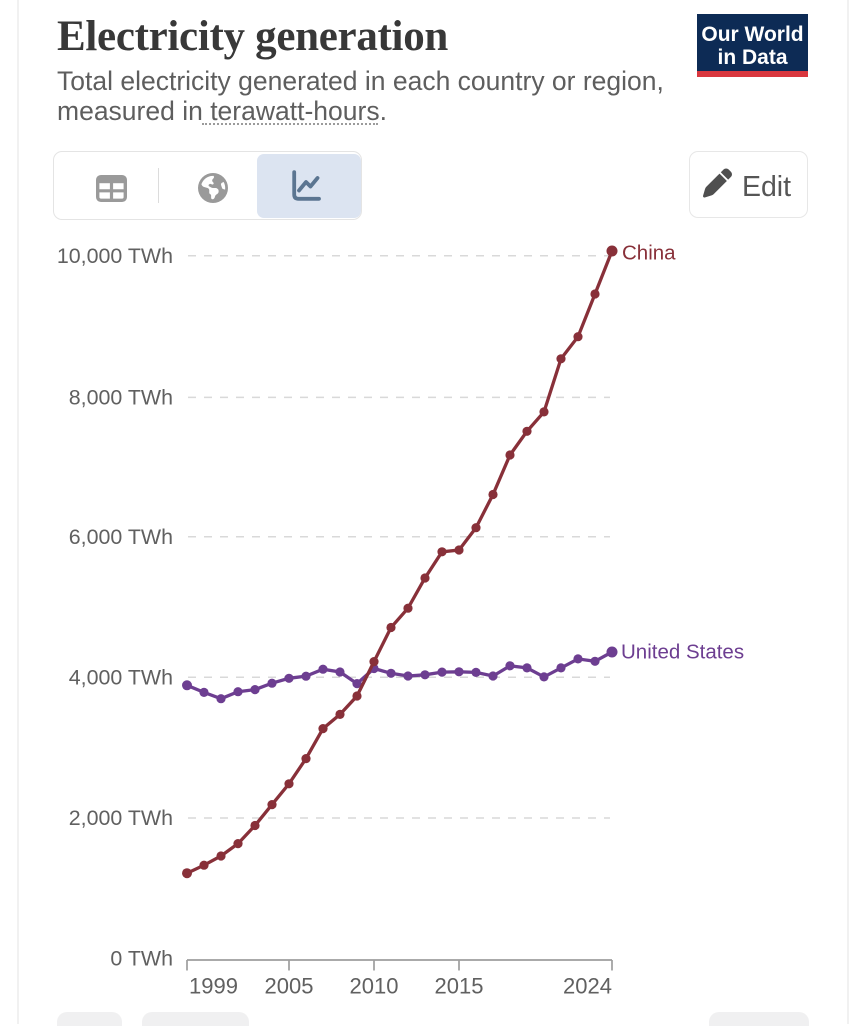  What do you see at coordinates (121, 818) in the screenshot?
I see `svg-text: 2,000 TWh` at bounding box center [121, 818].